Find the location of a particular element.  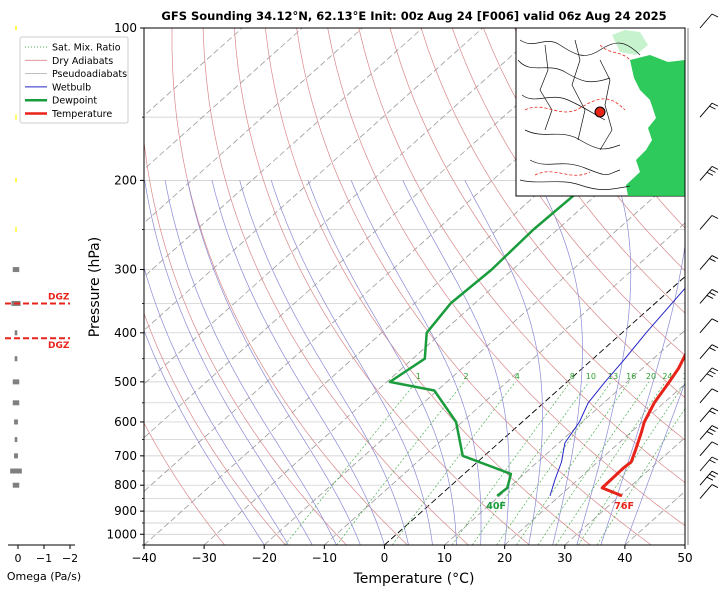

mixing-ratio-label: 30 is located at coordinates (688, 376).